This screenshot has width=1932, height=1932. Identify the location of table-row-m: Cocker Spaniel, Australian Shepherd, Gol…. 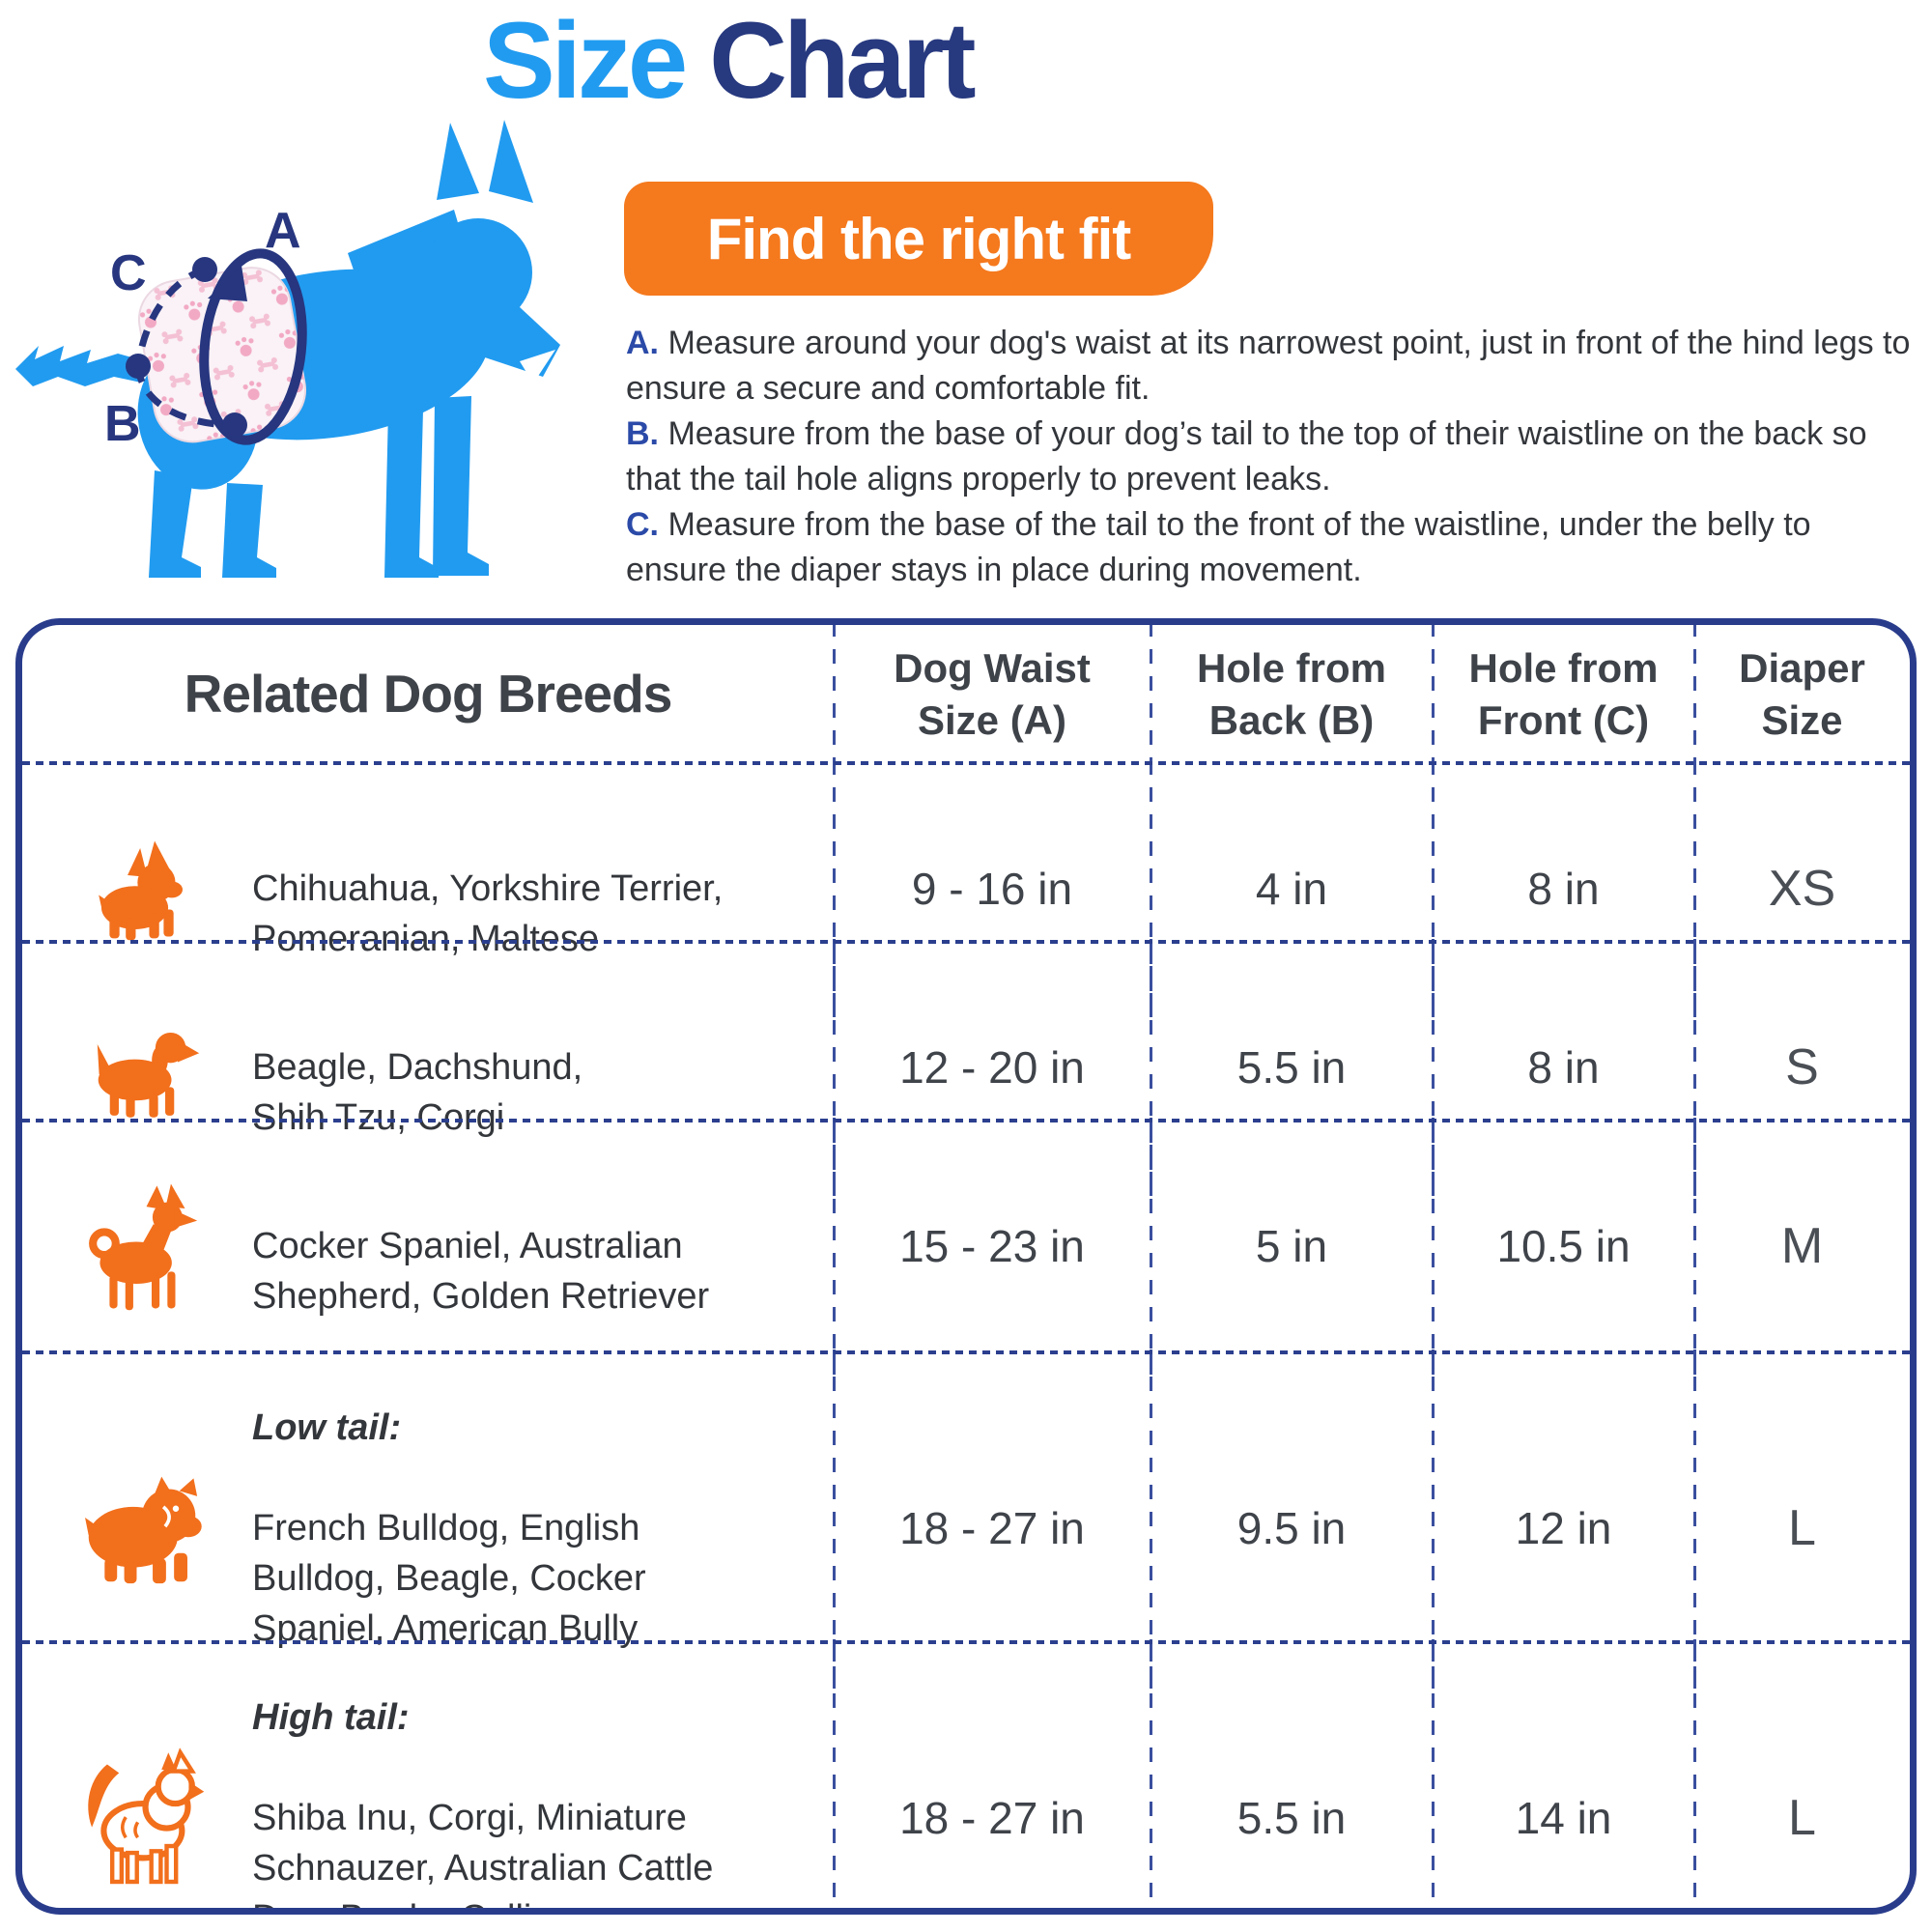
(966, 1246).